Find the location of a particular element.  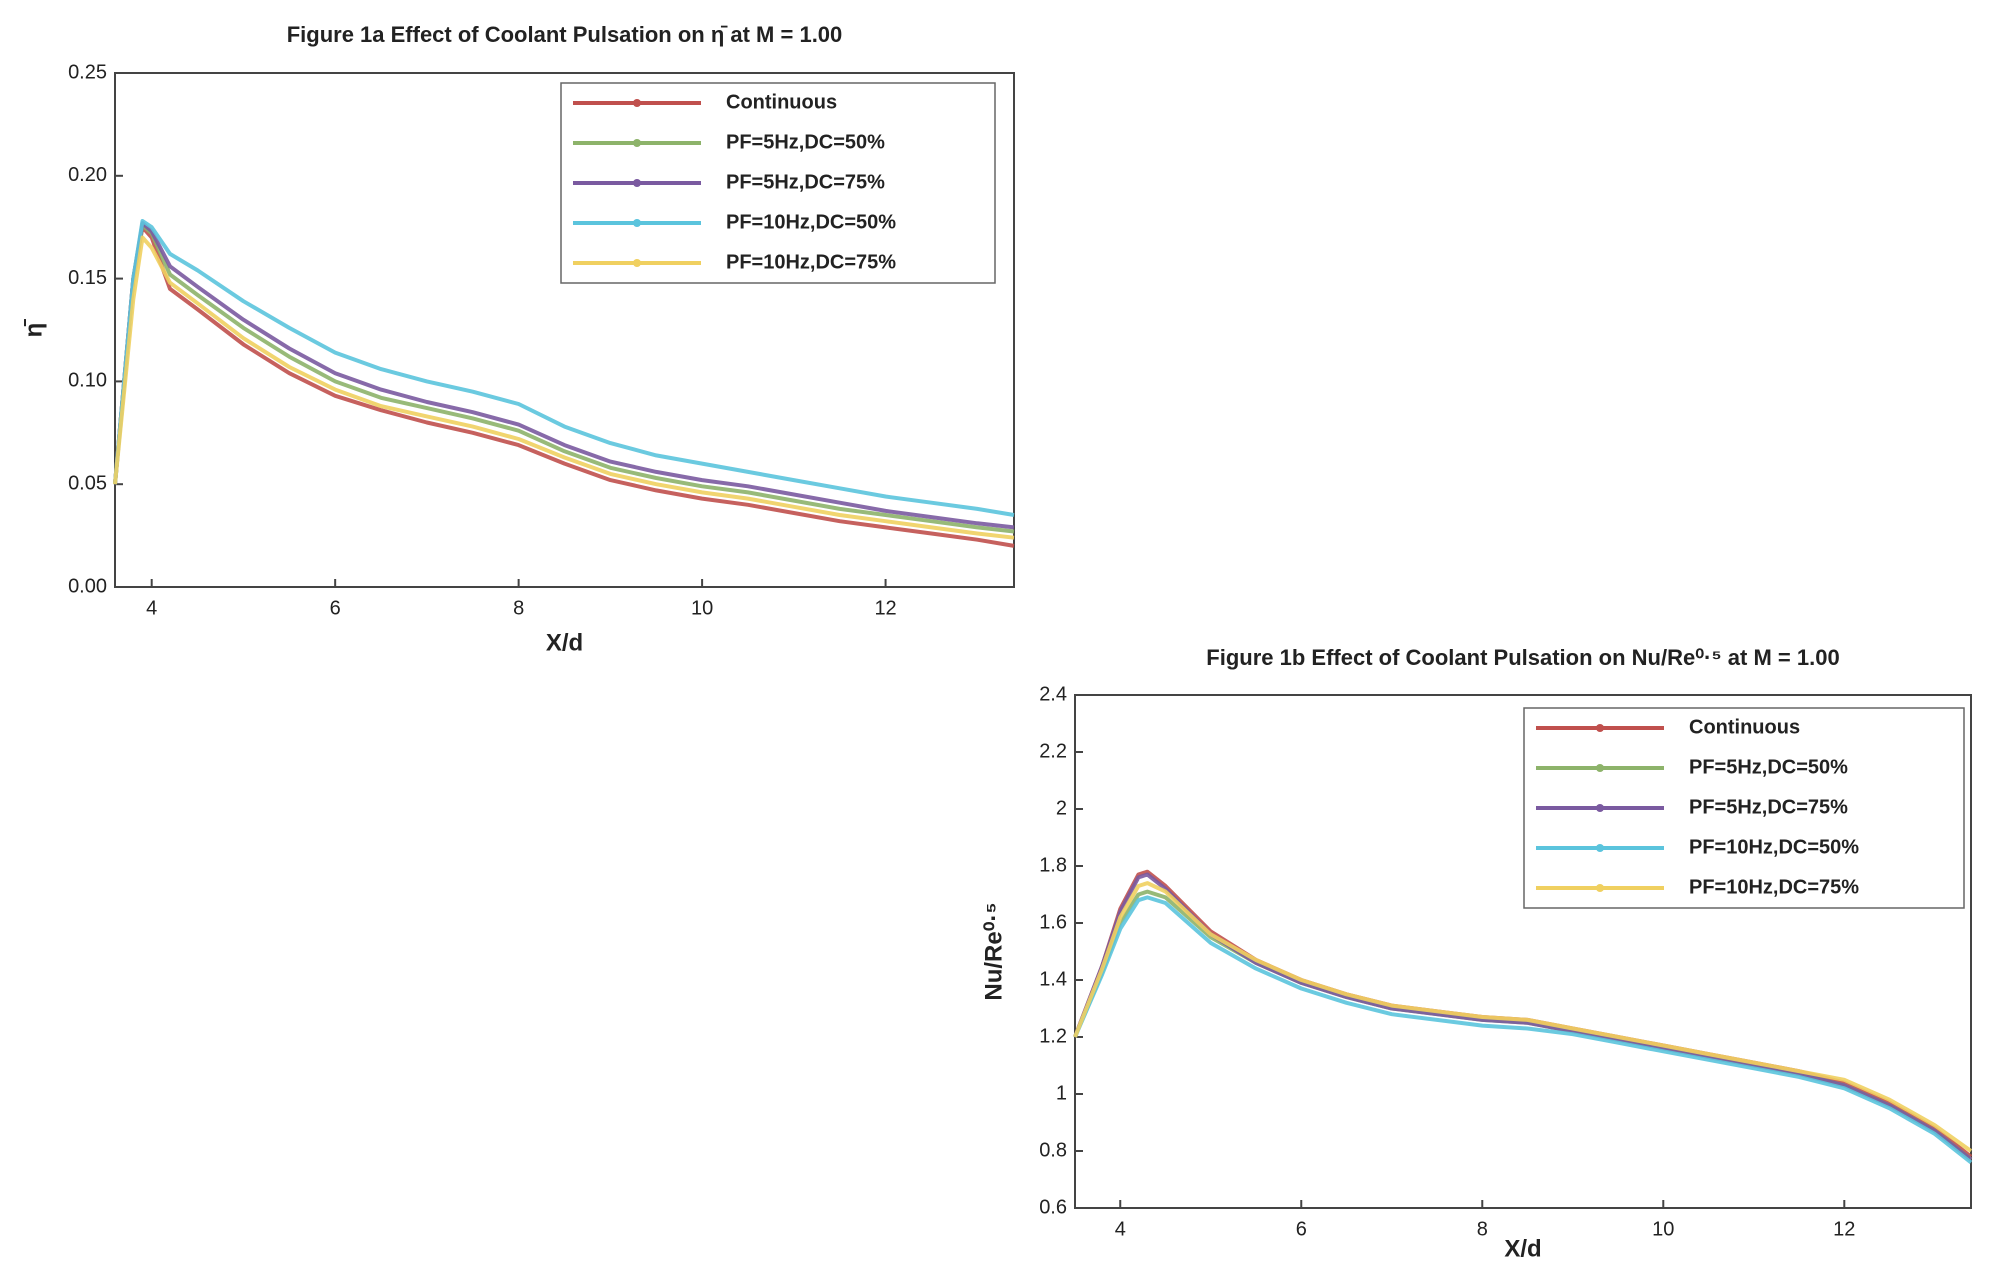

y-tick-label: 1.4 is located at coordinates (1053, 979).